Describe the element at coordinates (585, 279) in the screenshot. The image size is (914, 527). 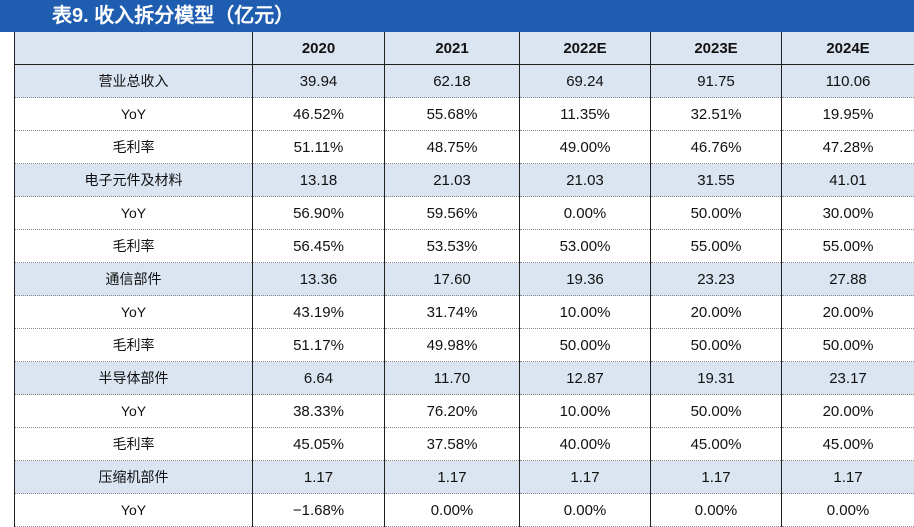
I see `table-cell: 19.36` at that location.